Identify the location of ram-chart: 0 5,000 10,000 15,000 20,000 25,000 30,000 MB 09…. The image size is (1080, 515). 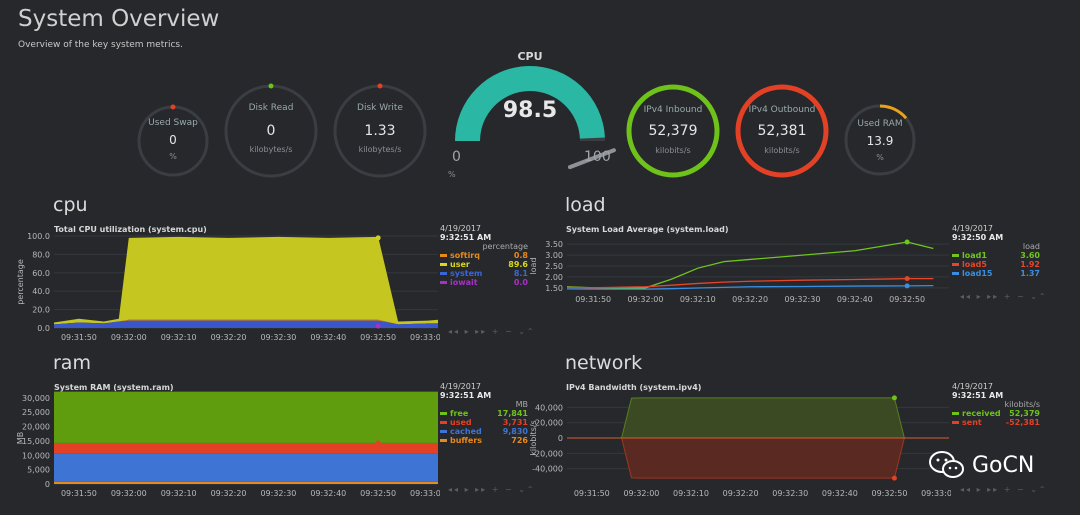
(227, 444).